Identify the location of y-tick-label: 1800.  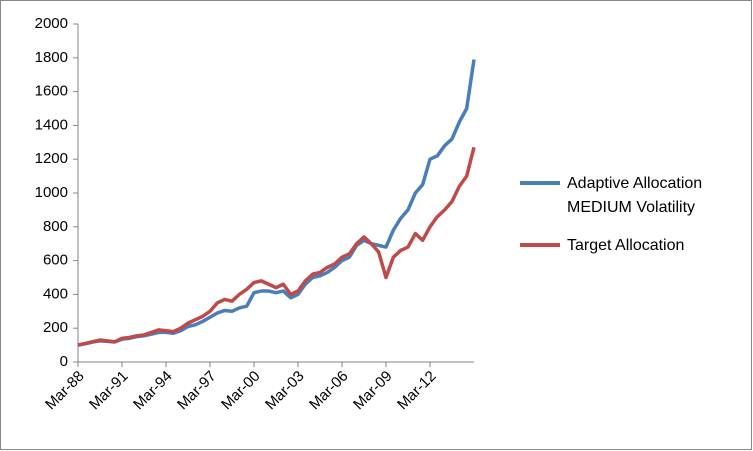
(51, 57).